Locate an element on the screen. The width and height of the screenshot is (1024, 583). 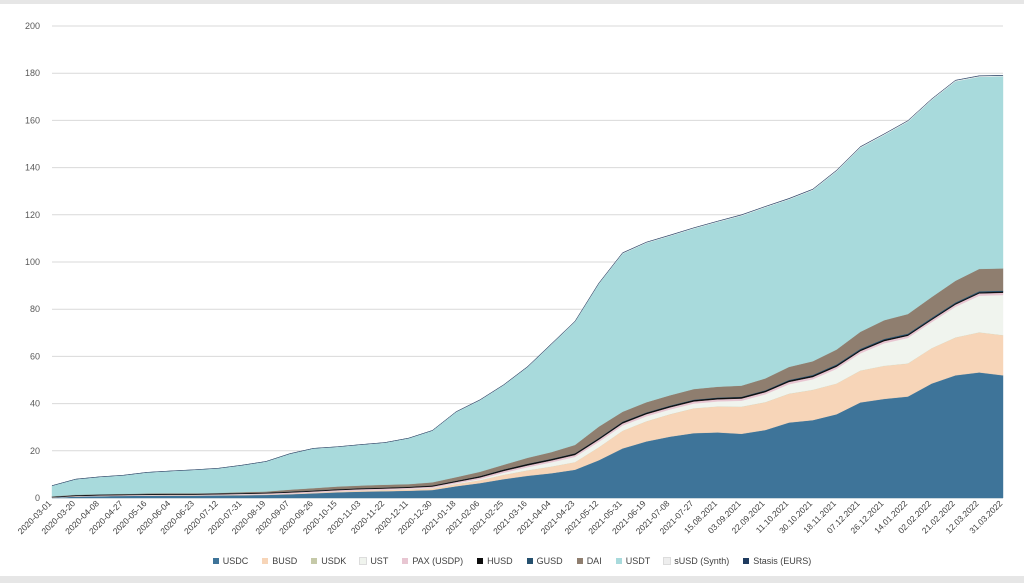
legend-item: BUSD is located at coordinates (279, 561).